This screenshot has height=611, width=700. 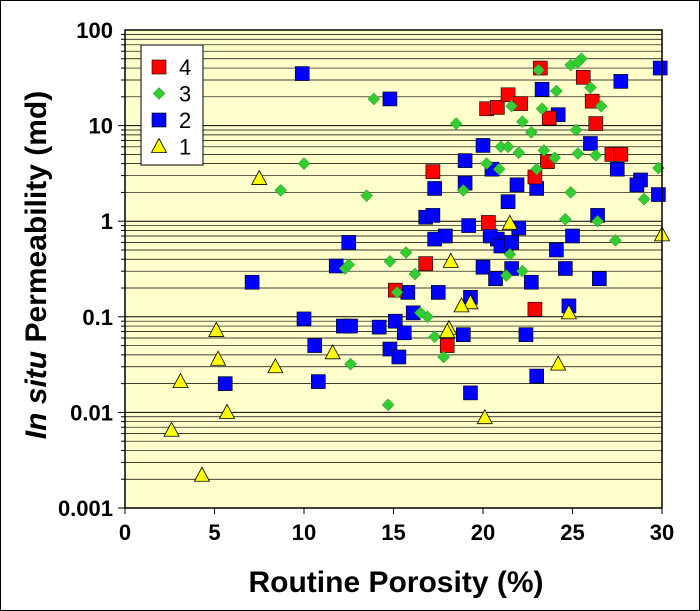 What do you see at coordinates (662, 532) in the screenshot?
I see `x-tick-label: 30` at bounding box center [662, 532].